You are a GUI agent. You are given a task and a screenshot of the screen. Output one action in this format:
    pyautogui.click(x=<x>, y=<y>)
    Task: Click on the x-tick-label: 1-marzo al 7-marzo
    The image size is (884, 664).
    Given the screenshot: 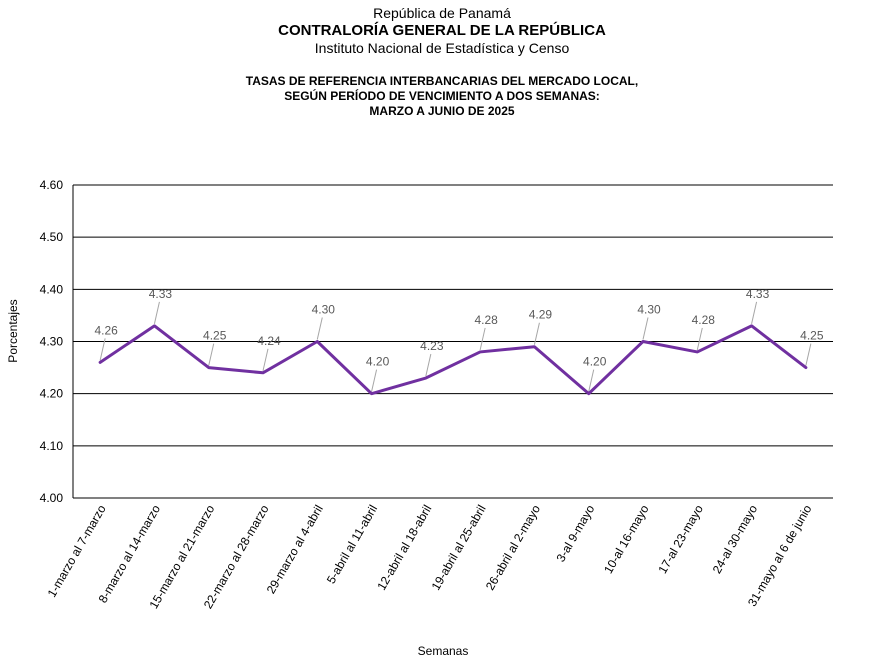 What is the action you would take?
    pyautogui.click(x=77, y=550)
    